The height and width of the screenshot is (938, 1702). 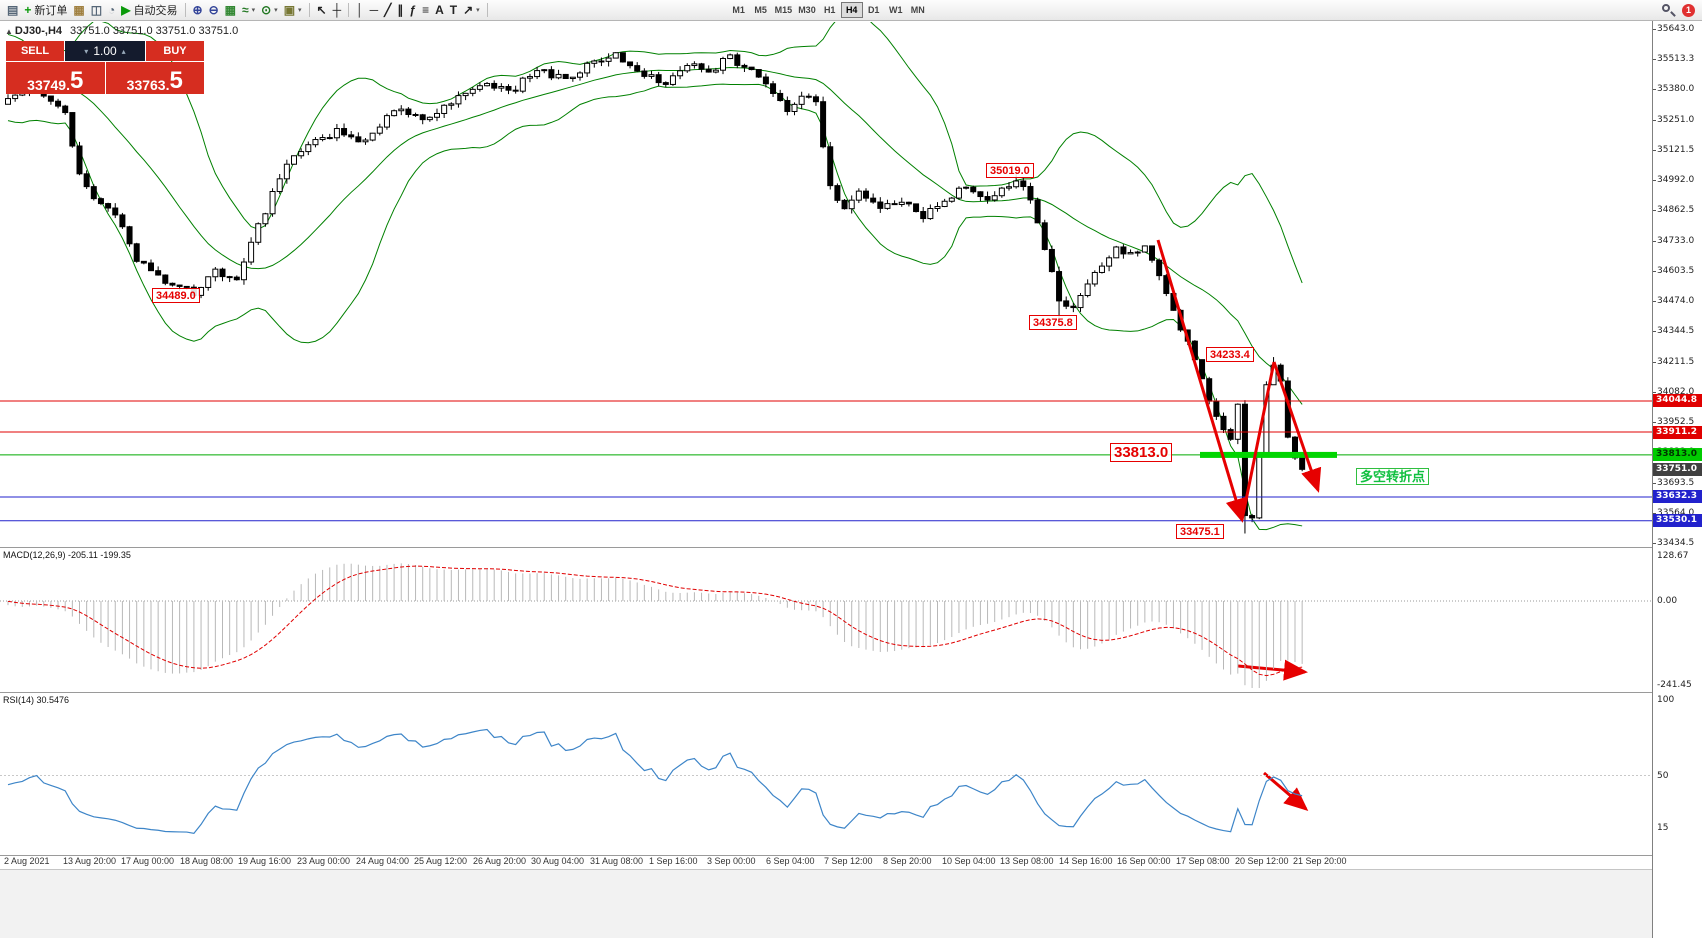 What do you see at coordinates (1053, 322) in the screenshot?
I see `price-callout: 34375.8` at bounding box center [1053, 322].